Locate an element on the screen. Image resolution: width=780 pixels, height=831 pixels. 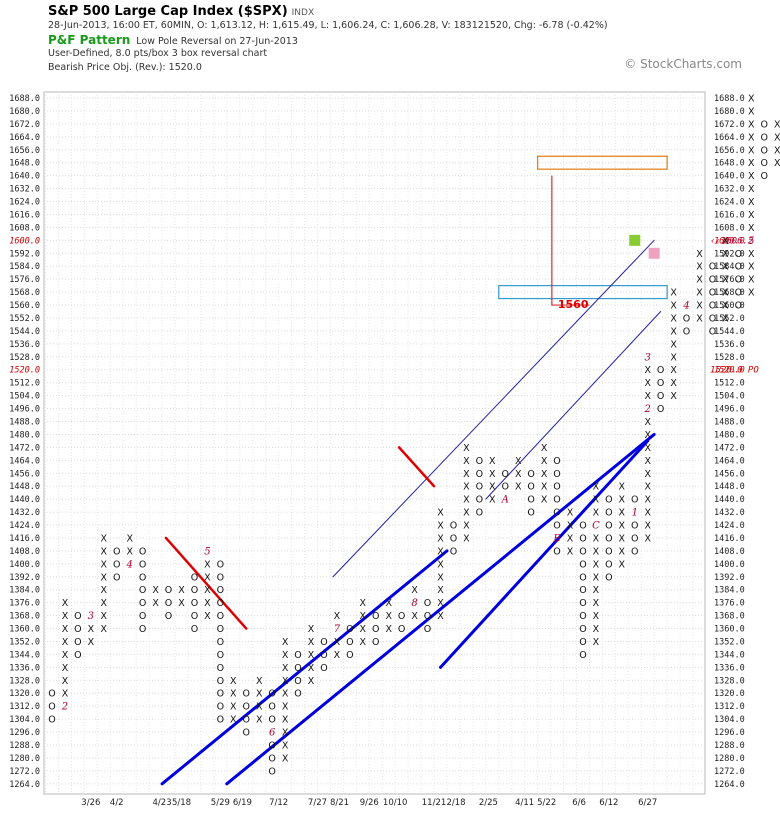
y-tick-label-right: 1304.0 is located at coordinates (729, 720).